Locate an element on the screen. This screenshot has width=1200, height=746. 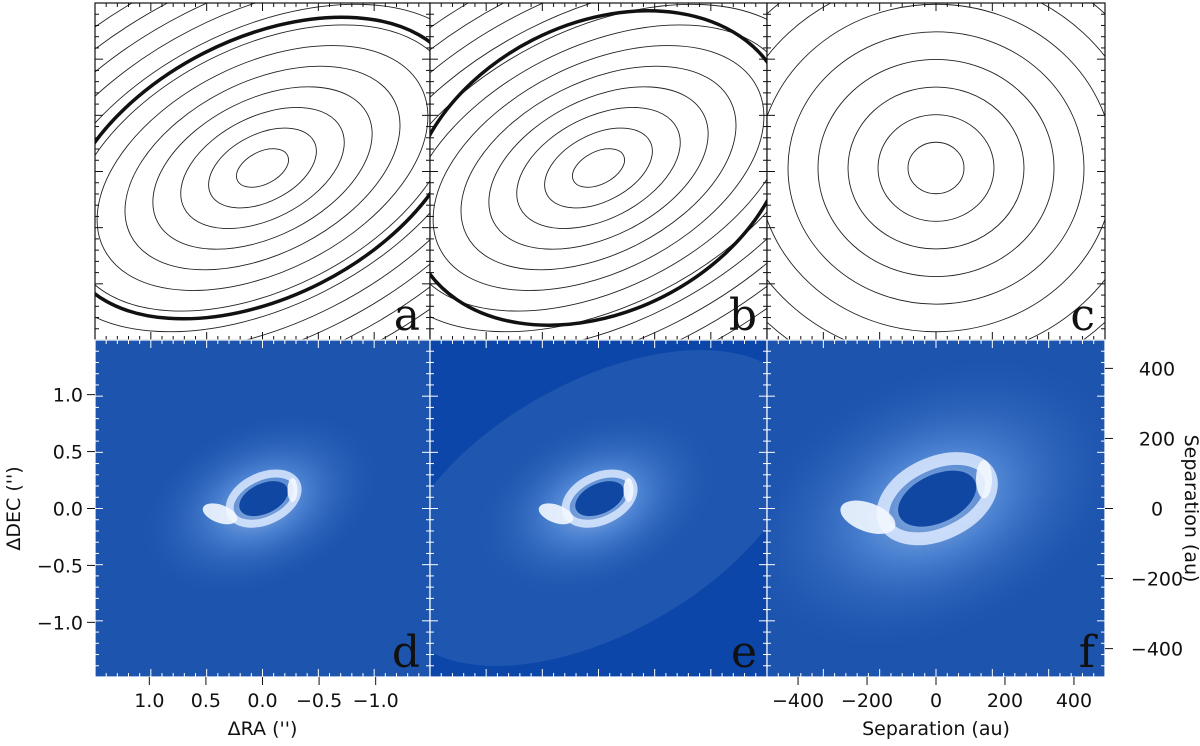
y-tick-label: −0.5 is located at coordinates (60, 566).